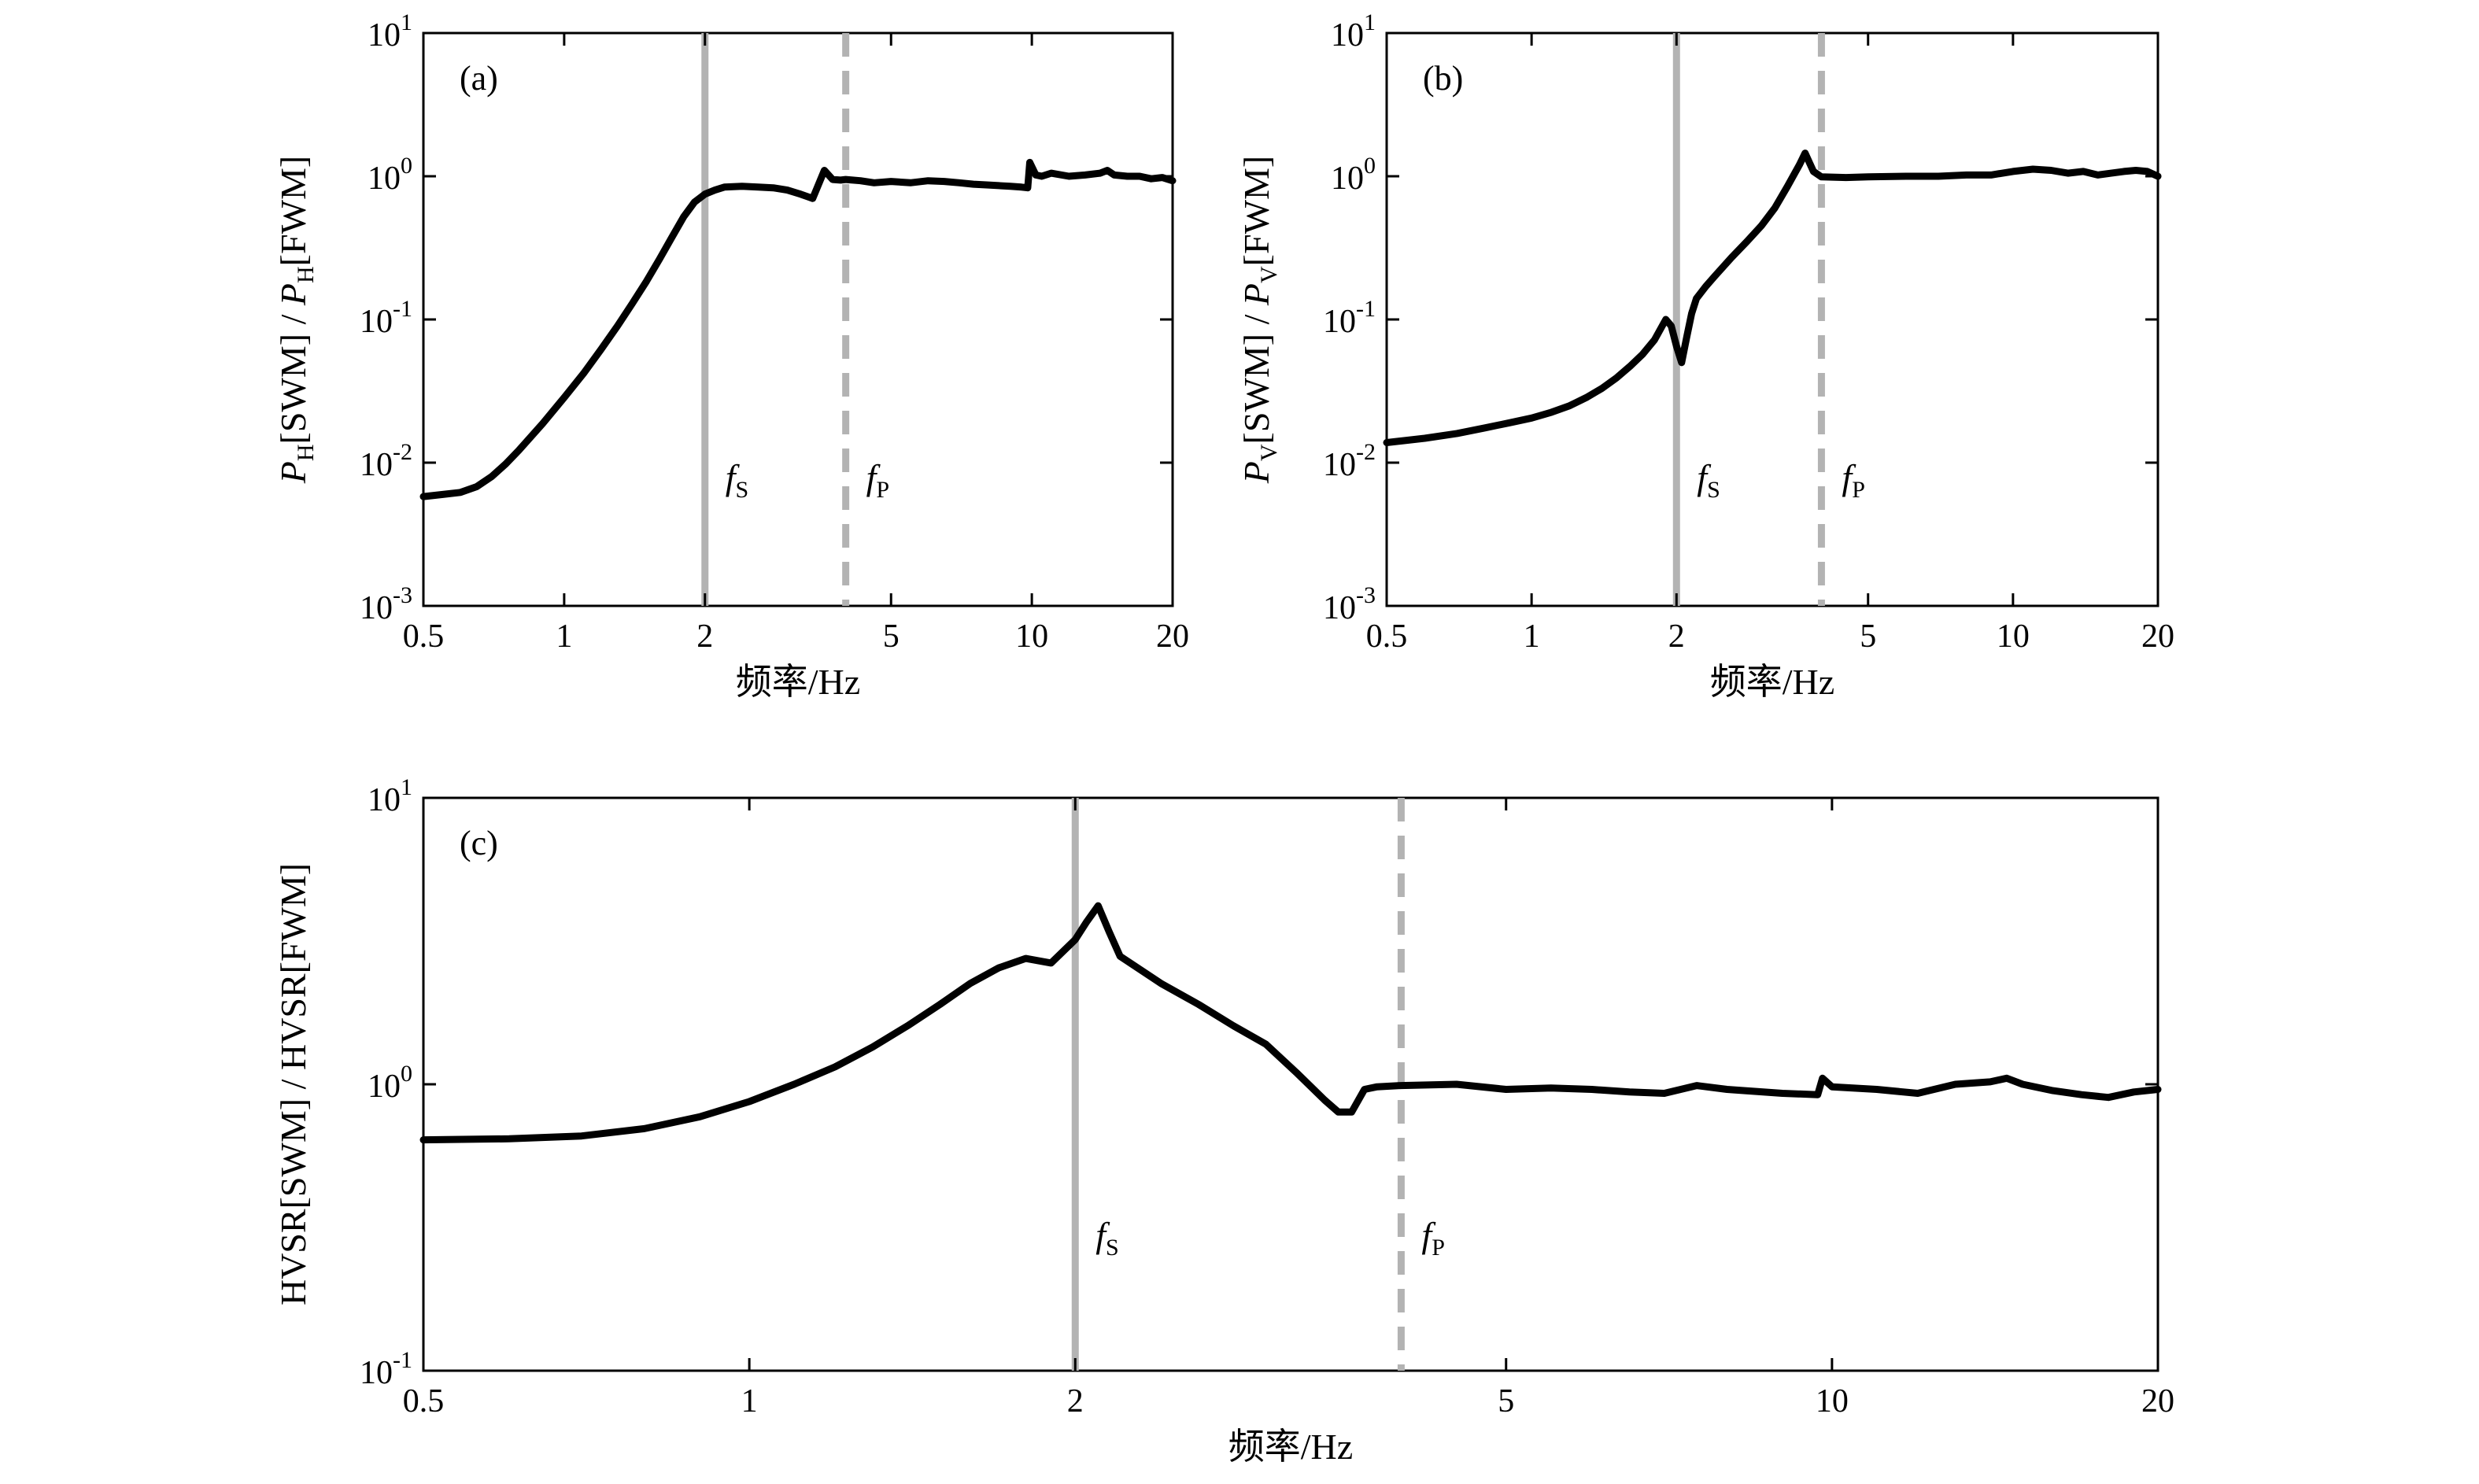 This screenshot has width=2479, height=1484. What do you see at coordinates (479, 78) in the screenshot?
I see `panel-label: (a)` at bounding box center [479, 78].